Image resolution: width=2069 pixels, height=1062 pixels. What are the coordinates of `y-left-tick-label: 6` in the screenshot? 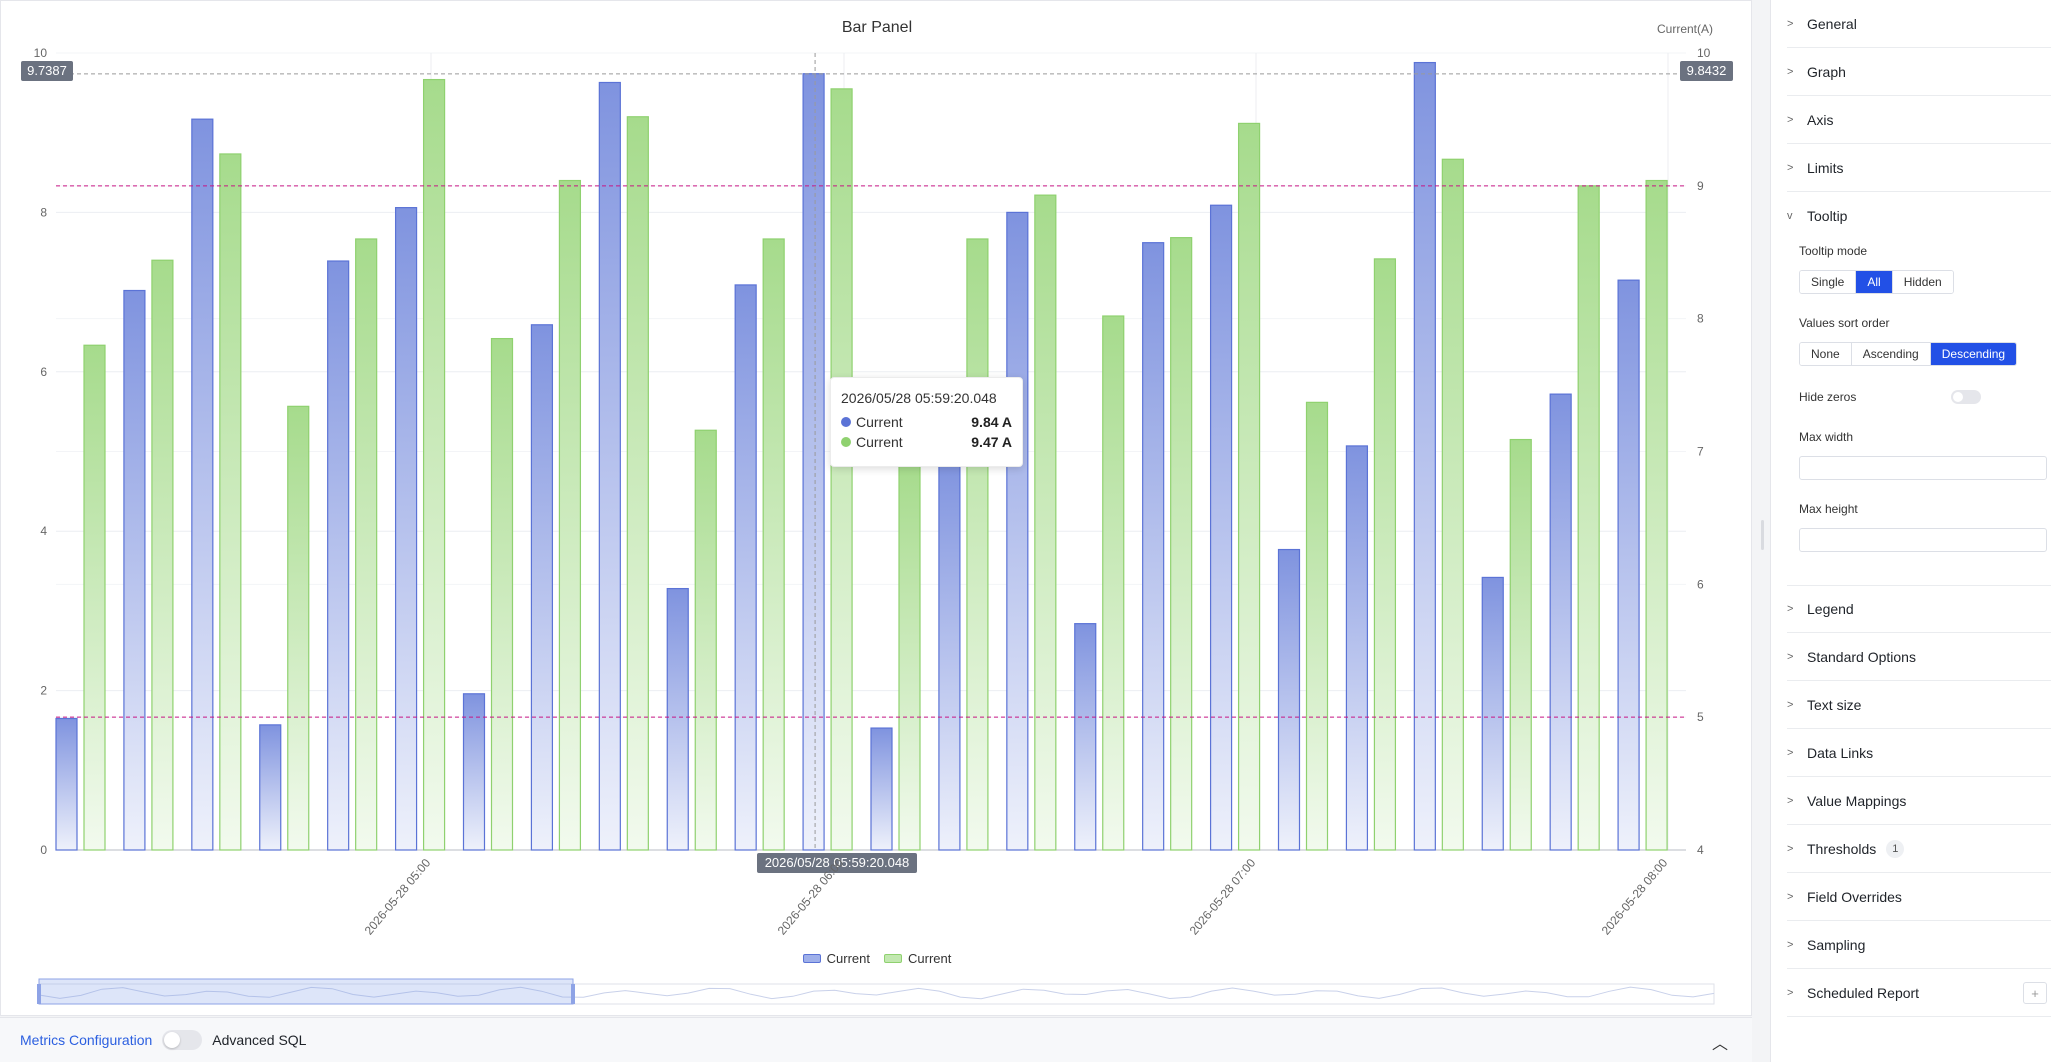 It's located at (43, 372).